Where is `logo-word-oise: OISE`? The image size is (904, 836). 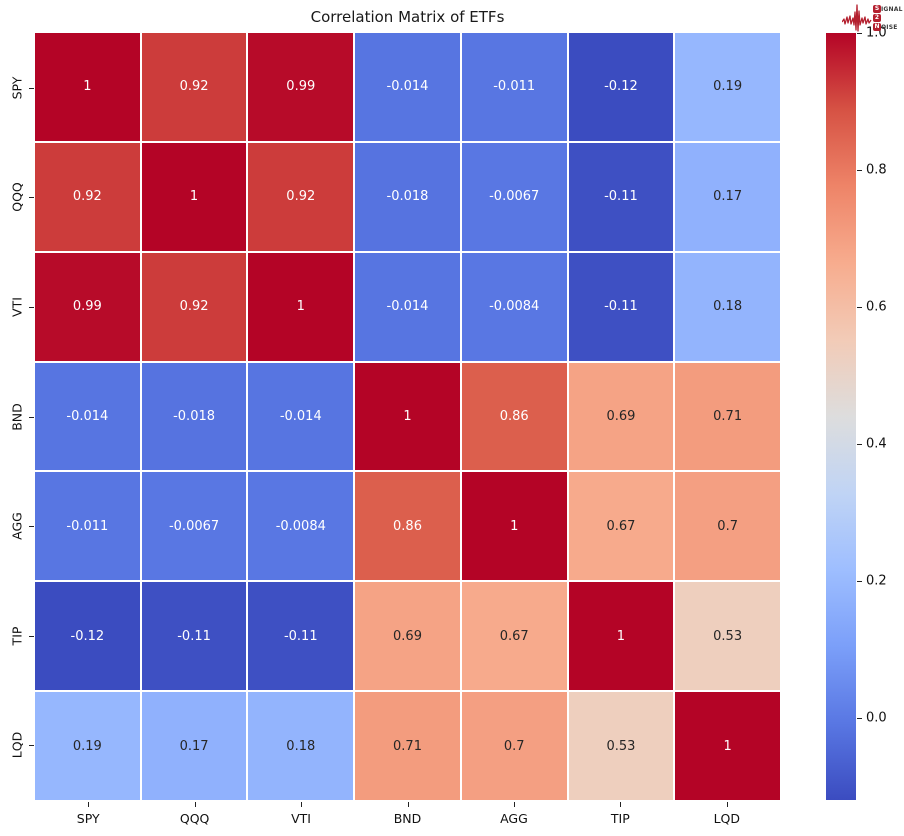
logo-word-oise: OISE is located at coordinates (889, 27).